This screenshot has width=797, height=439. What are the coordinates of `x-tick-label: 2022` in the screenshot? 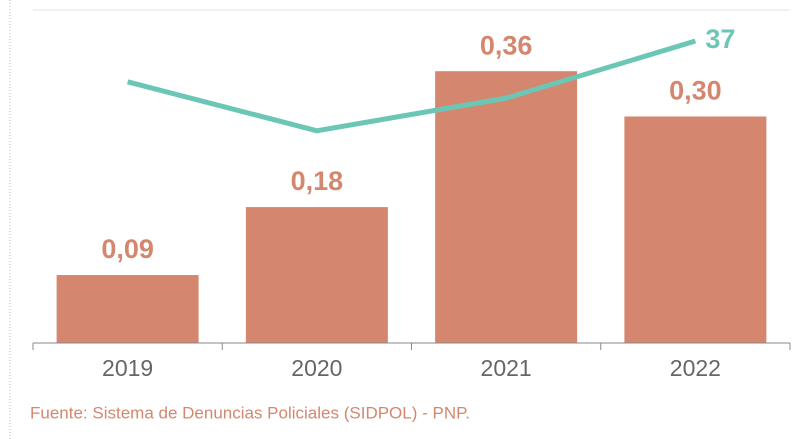 It's located at (695, 368).